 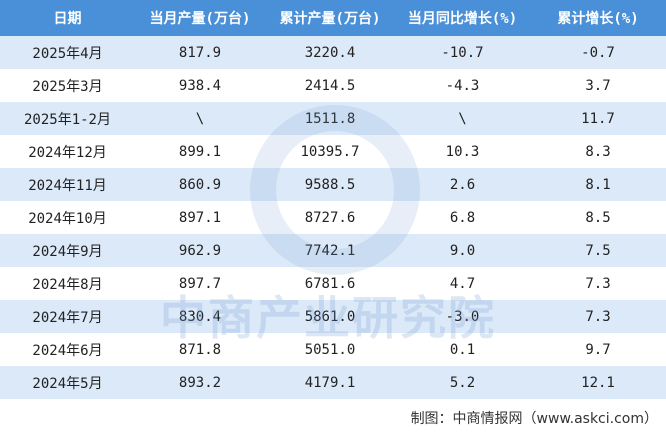 I want to click on table-cell: 897.7, so click(x=200, y=283).